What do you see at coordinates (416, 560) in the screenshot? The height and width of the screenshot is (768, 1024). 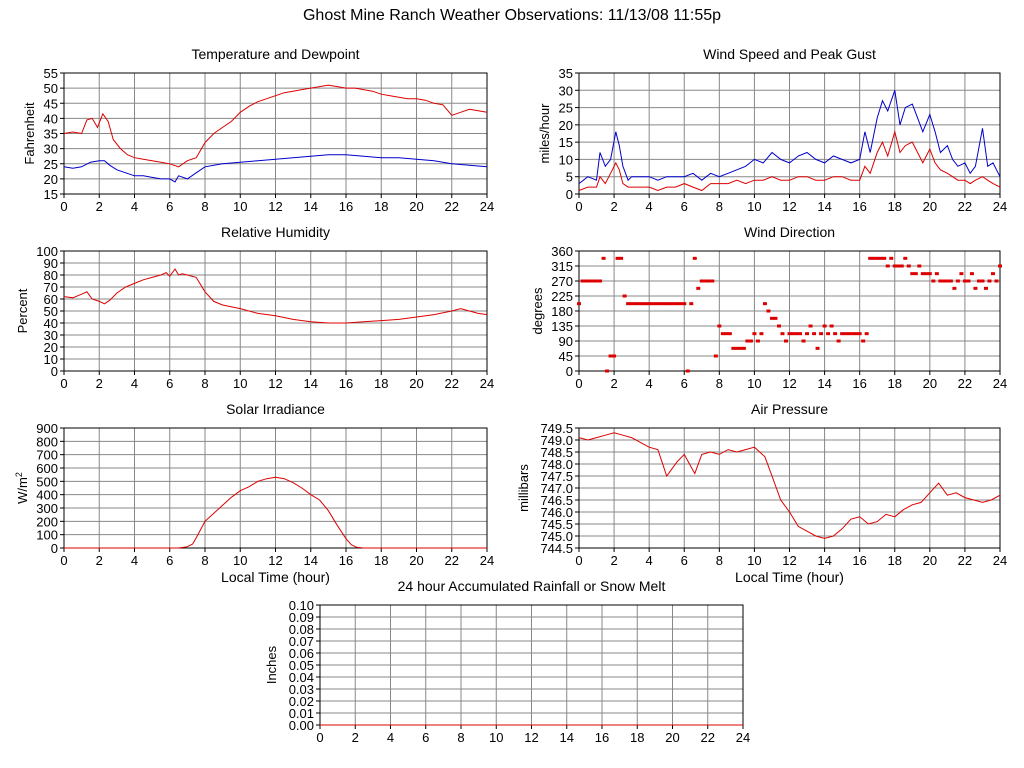 I see `solar-xtick-label: 20` at bounding box center [416, 560].